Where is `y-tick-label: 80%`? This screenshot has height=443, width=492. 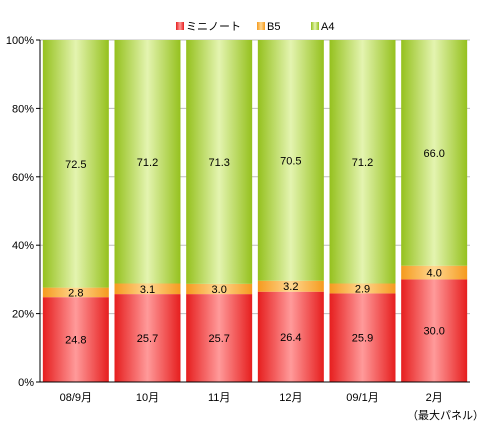 y-tick-label: 80% is located at coordinates (23, 109).